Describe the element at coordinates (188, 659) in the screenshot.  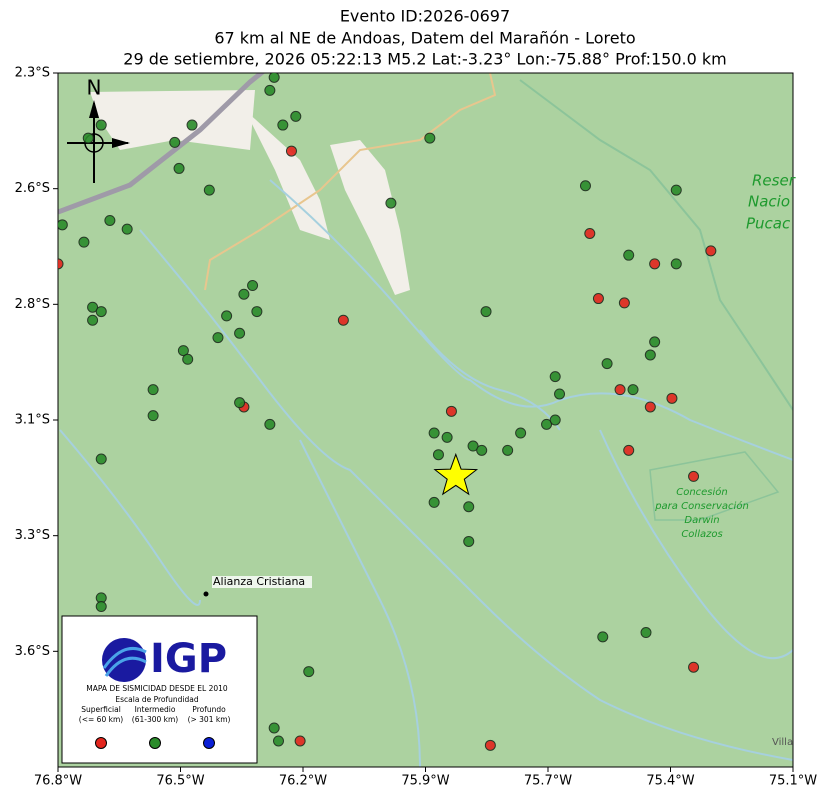
I see `logo-text: IGP` at that location.